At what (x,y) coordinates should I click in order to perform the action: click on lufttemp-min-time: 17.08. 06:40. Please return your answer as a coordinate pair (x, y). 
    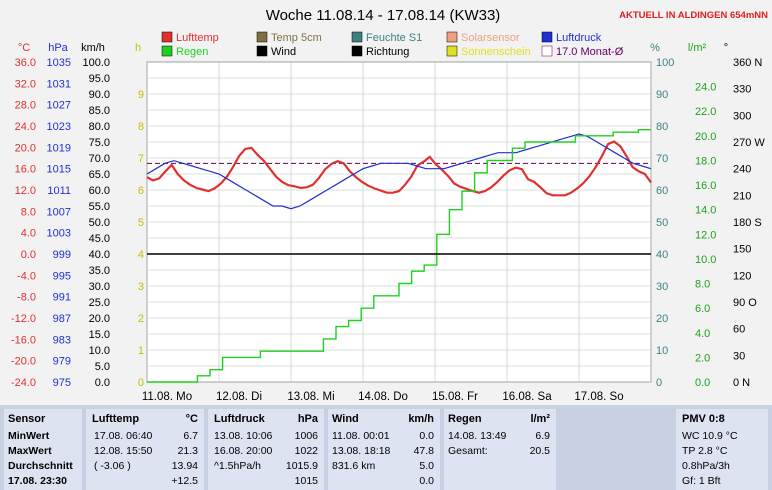
    Looking at the image, I should click on (123, 436).